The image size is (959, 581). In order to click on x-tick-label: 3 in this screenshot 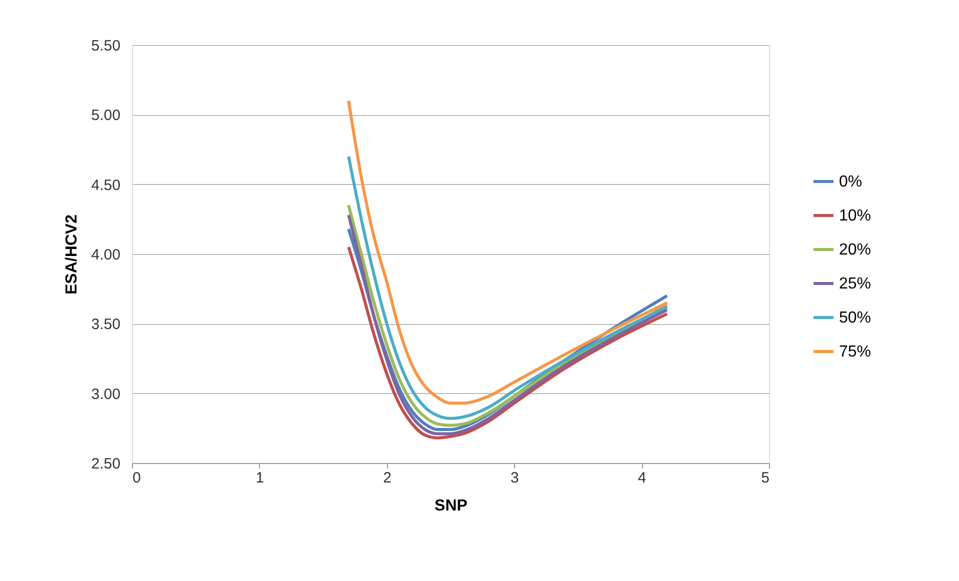, I will do `click(514, 478)`.